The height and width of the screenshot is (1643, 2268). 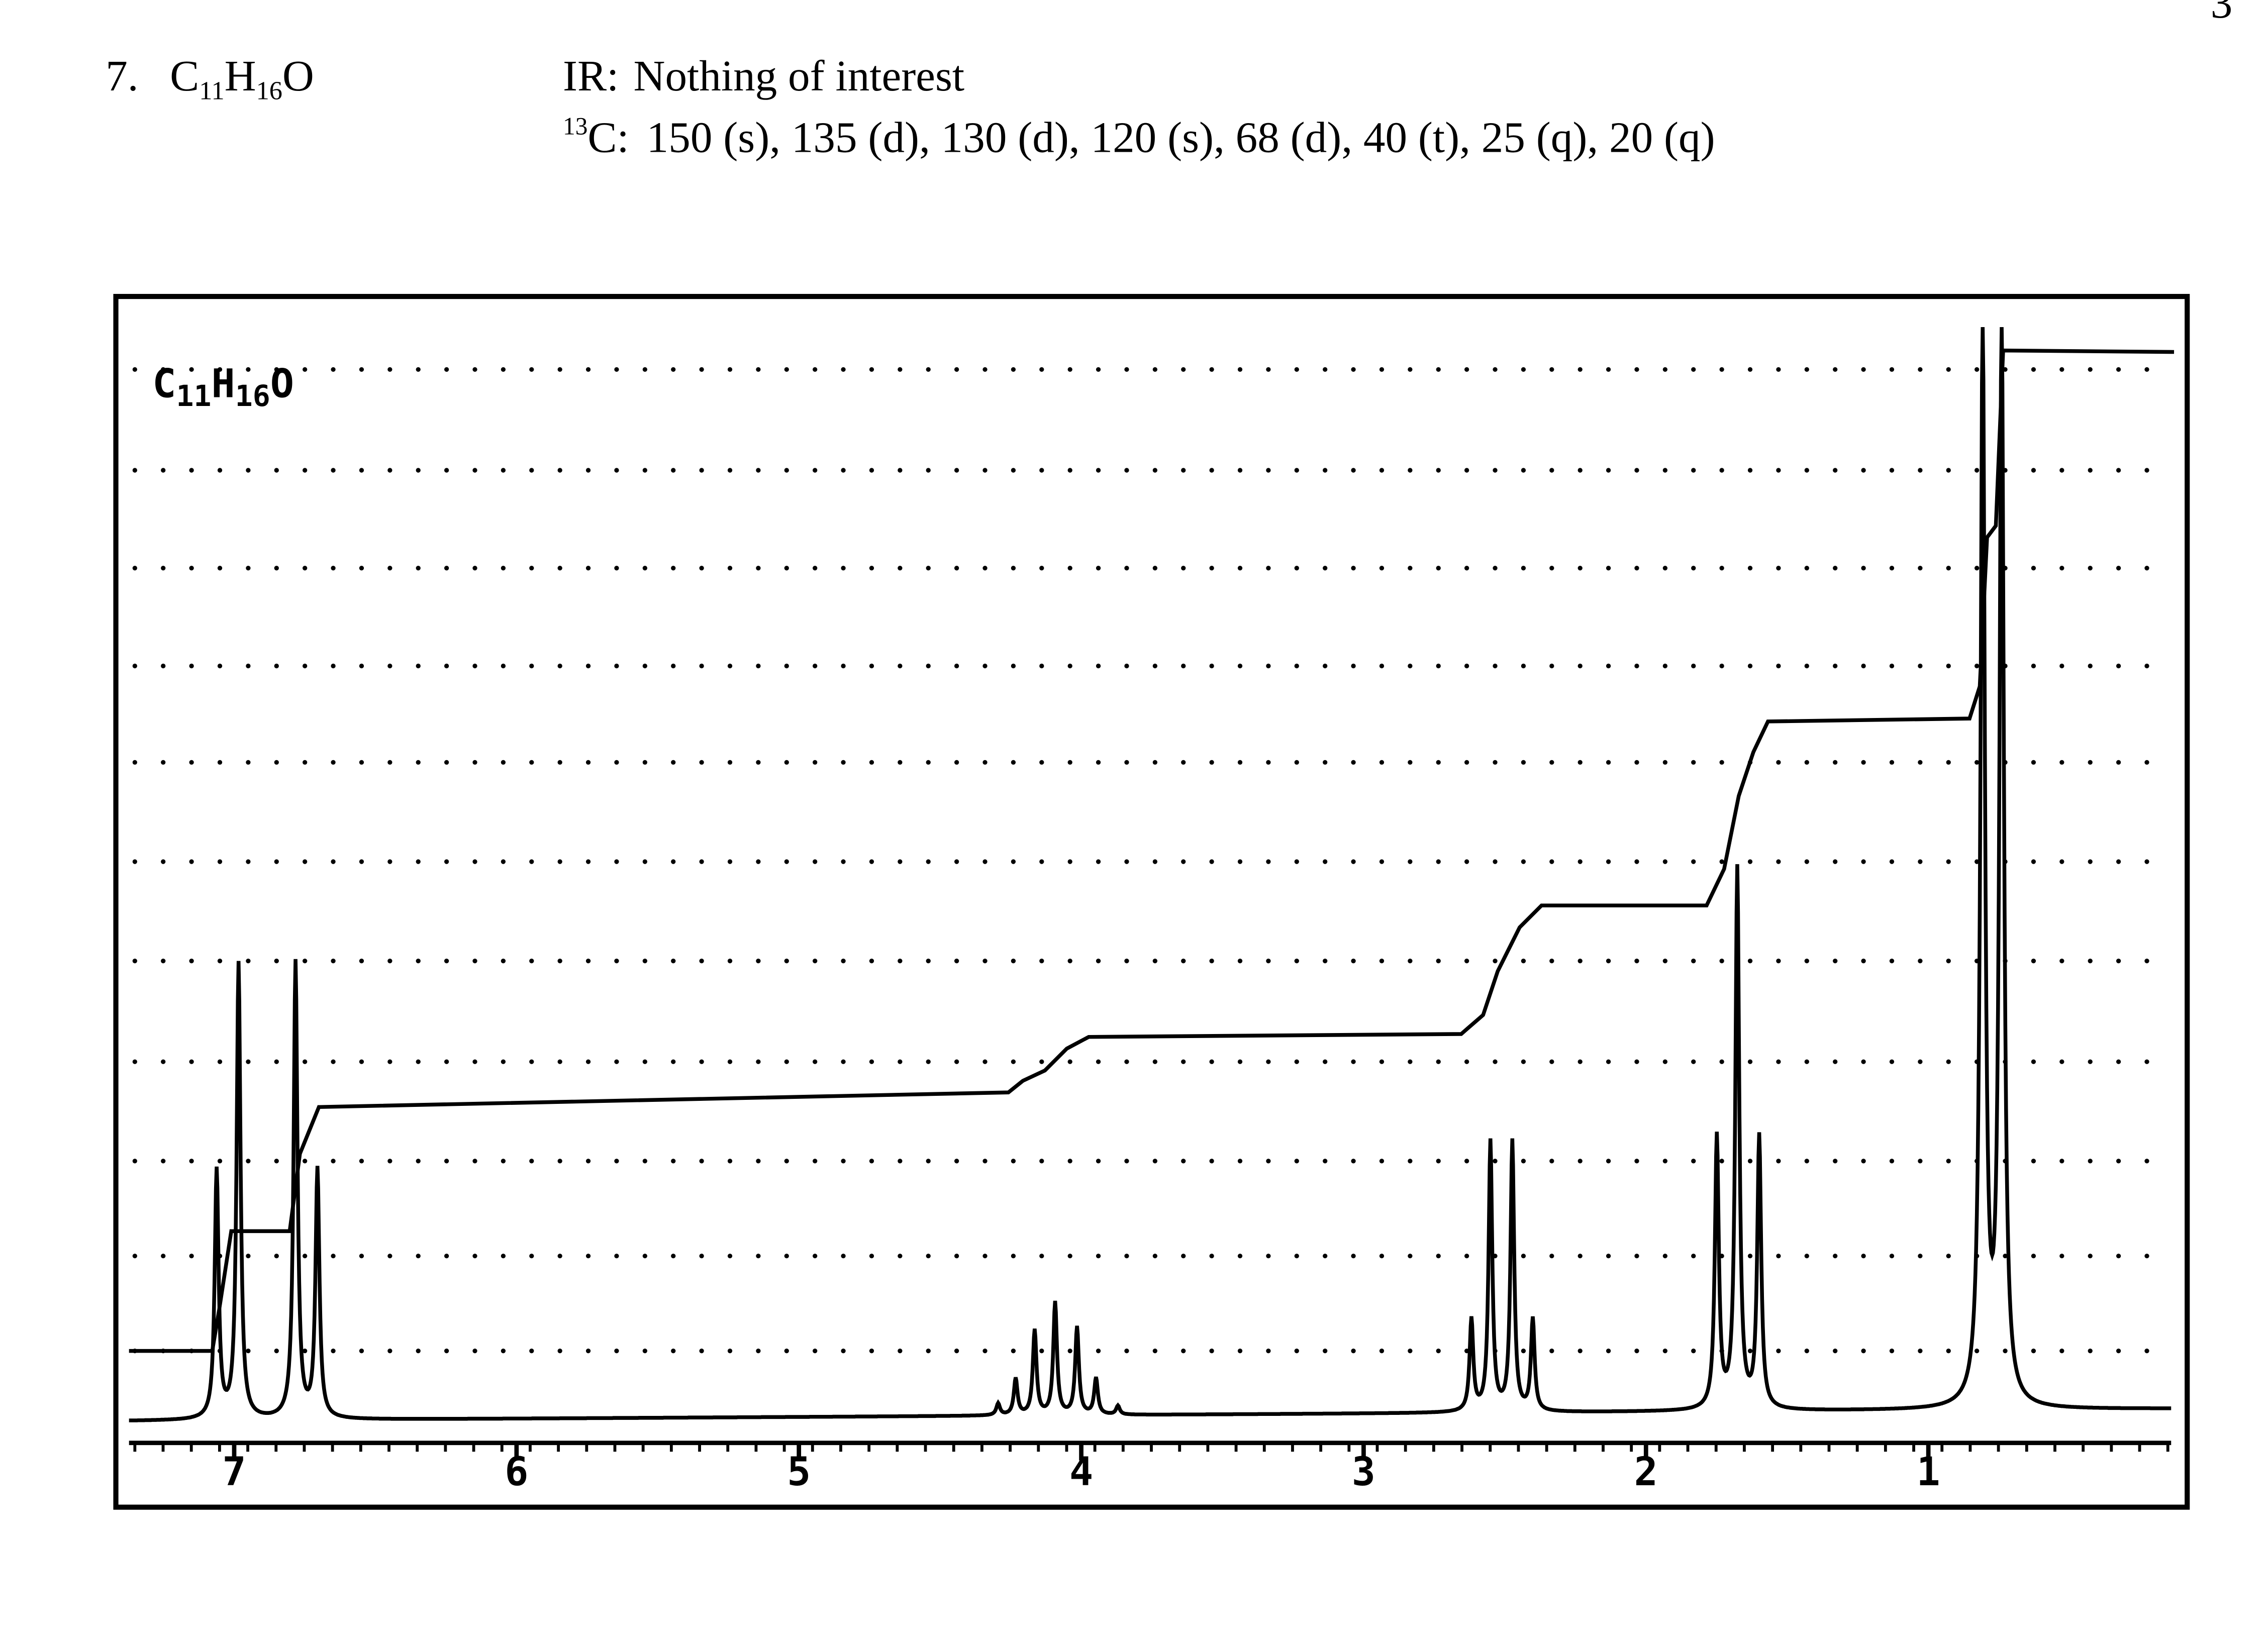 What do you see at coordinates (122, 76) in the screenshot?
I see `problem-number: 7.` at bounding box center [122, 76].